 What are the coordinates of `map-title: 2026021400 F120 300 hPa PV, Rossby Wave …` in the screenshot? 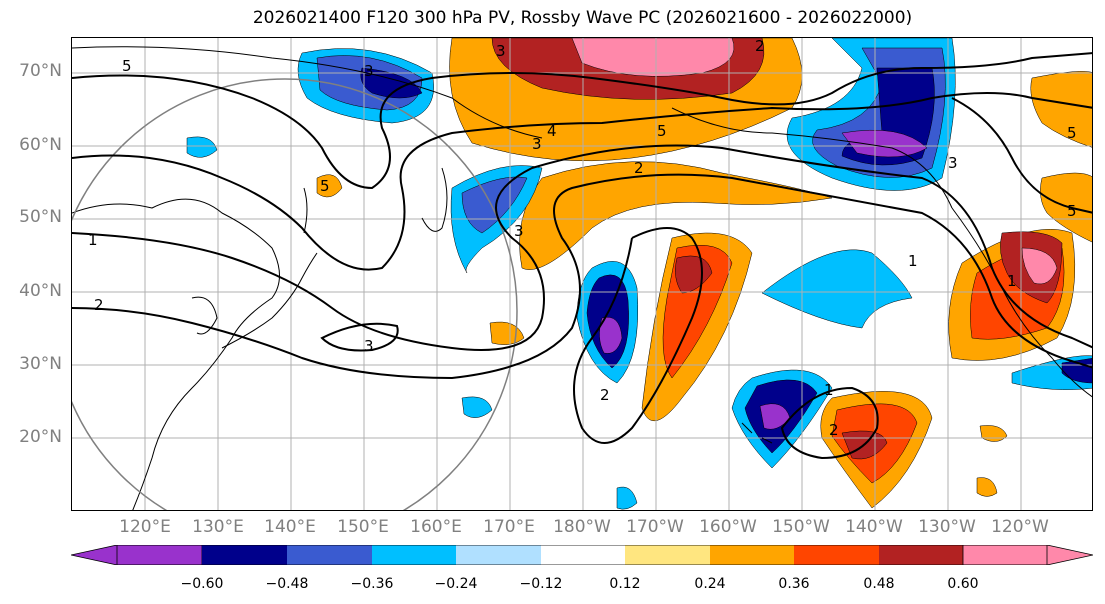 It's located at (582, 18).